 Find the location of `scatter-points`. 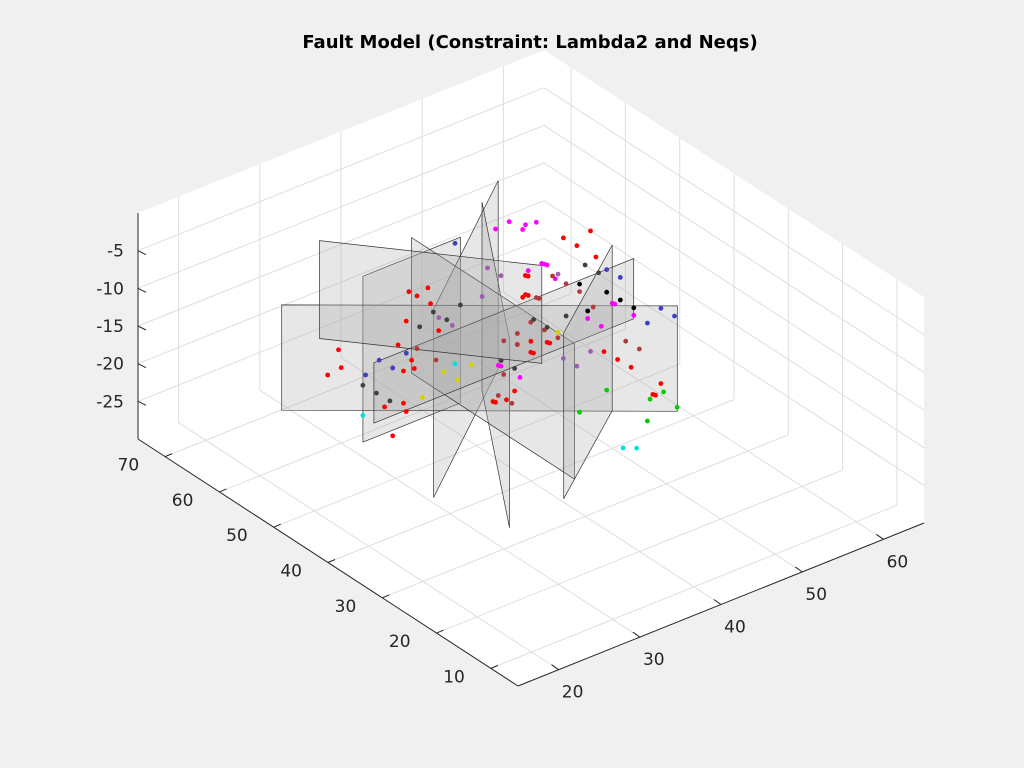

scatter-points is located at coordinates (502, 335).